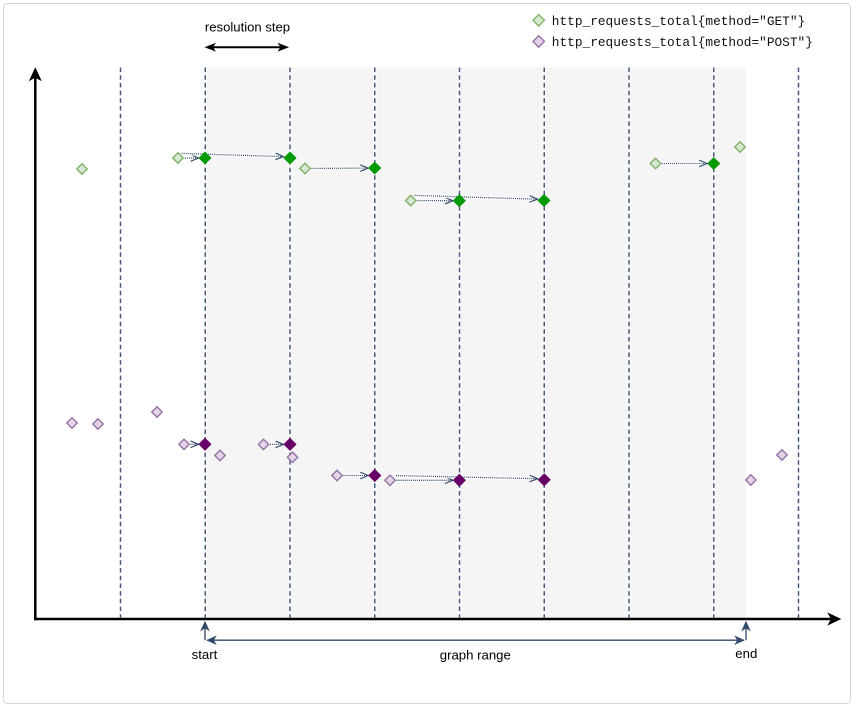  Describe the element at coordinates (475, 655) in the screenshot. I see `svg-text: graph range` at that location.